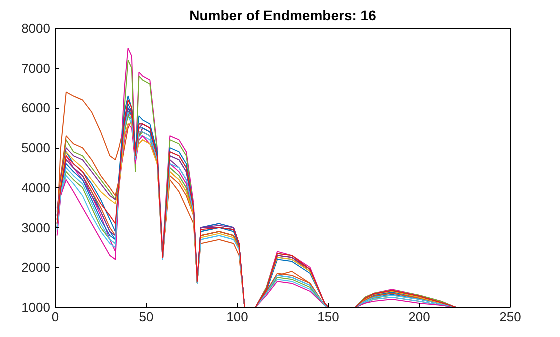 This screenshot has width=560, height=337. What do you see at coordinates (36, 148) in the screenshot?
I see `y-tick-label: 5000` at bounding box center [36, 148].